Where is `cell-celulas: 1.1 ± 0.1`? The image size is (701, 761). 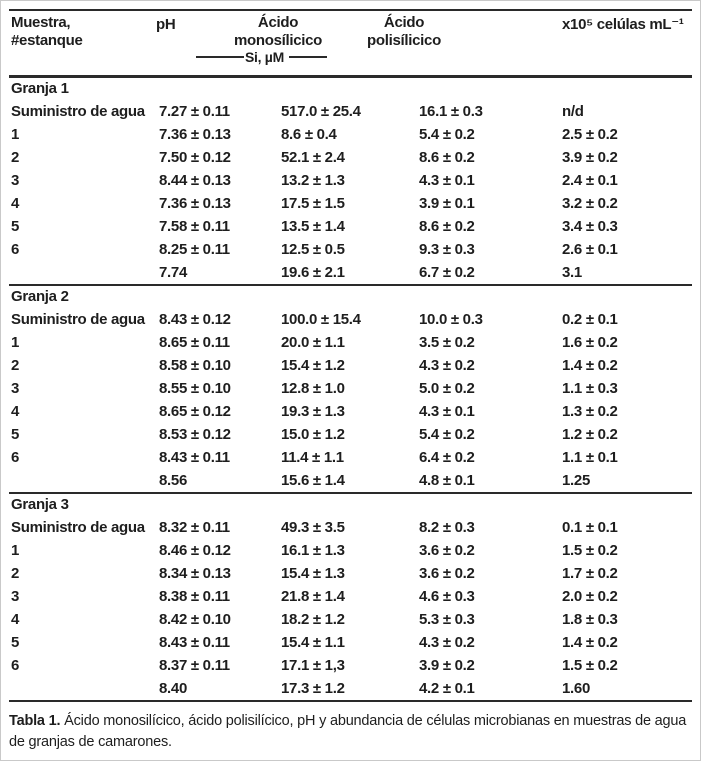
cell-celulas: 1.1 ± 0.1 is located at coordinates (590, 457).